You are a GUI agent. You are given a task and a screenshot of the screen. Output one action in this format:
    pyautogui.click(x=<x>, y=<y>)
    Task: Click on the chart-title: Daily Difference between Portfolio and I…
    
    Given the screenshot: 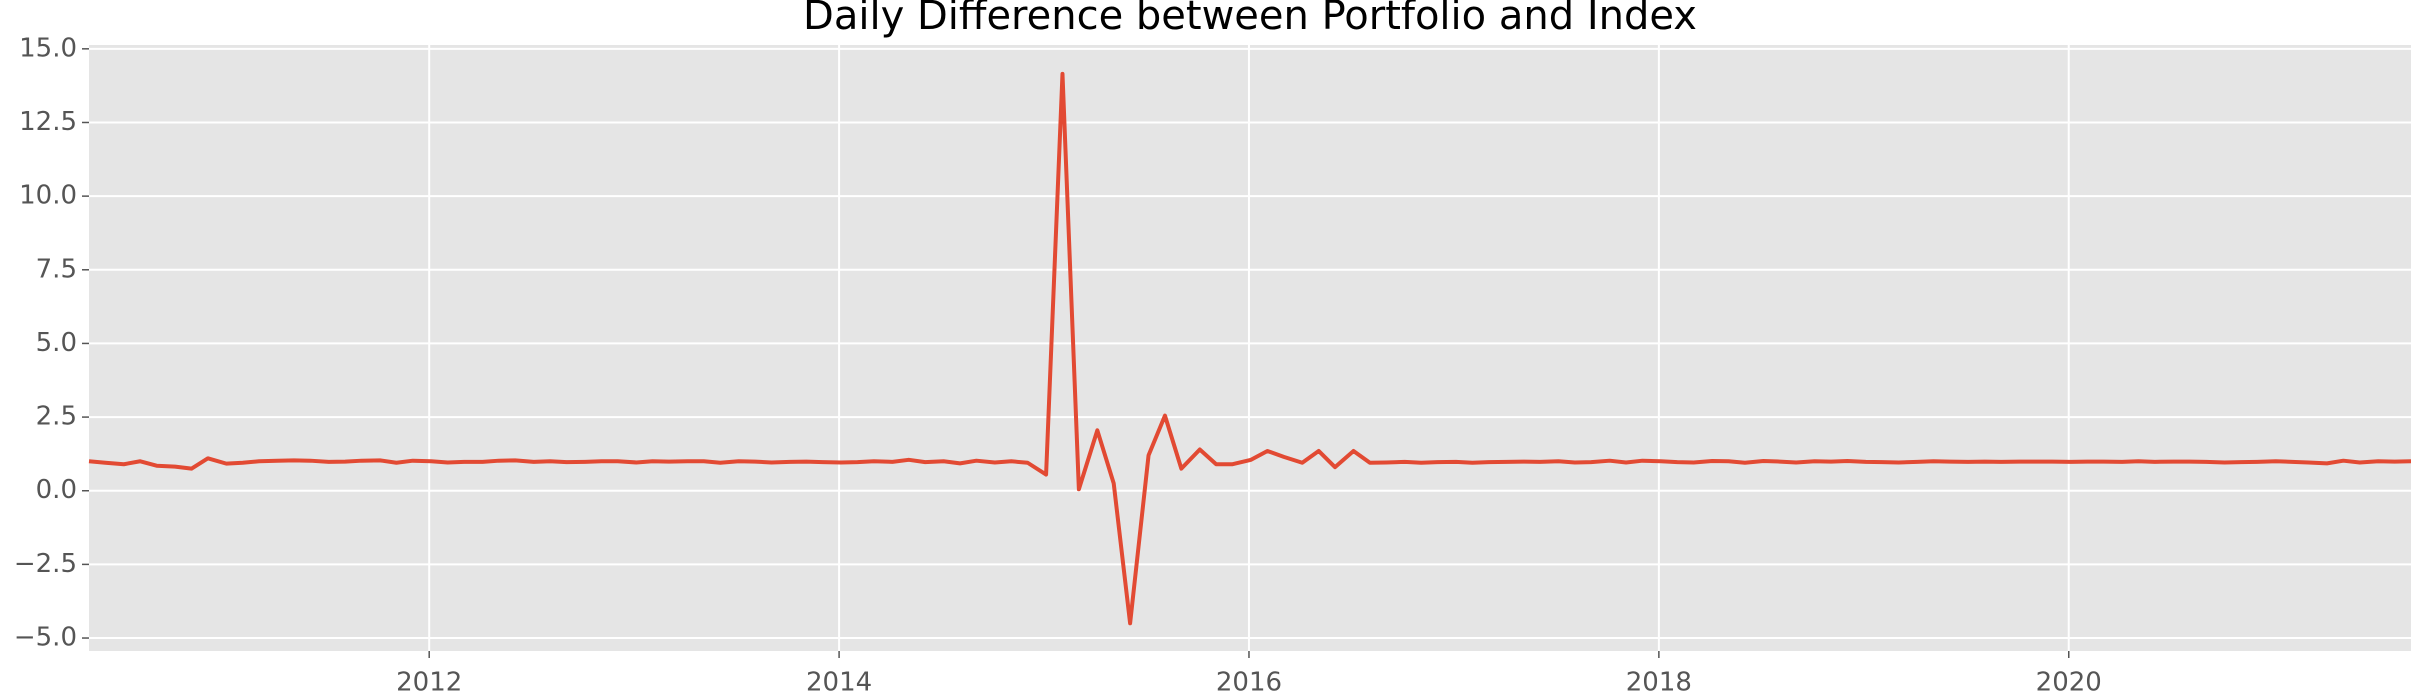 What is the action you would take?
    pyautogui.click(x=1250, y=19)
    